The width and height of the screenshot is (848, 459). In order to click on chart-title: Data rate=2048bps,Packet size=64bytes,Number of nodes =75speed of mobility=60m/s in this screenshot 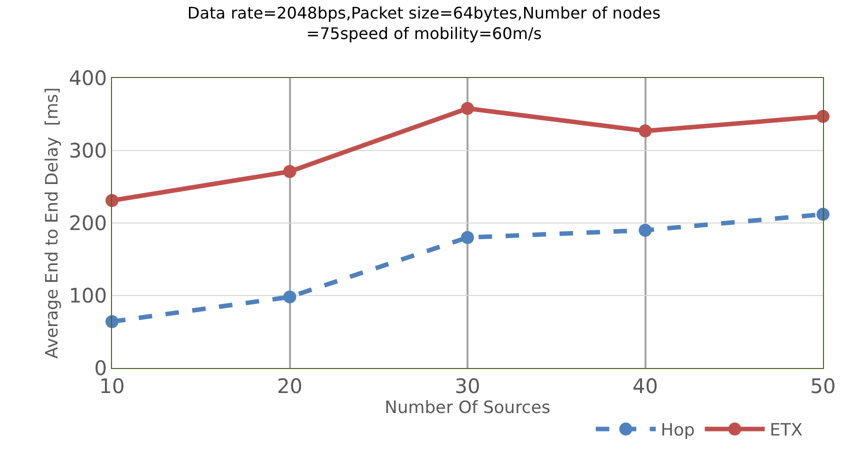, I will do `click(424, 23)`.